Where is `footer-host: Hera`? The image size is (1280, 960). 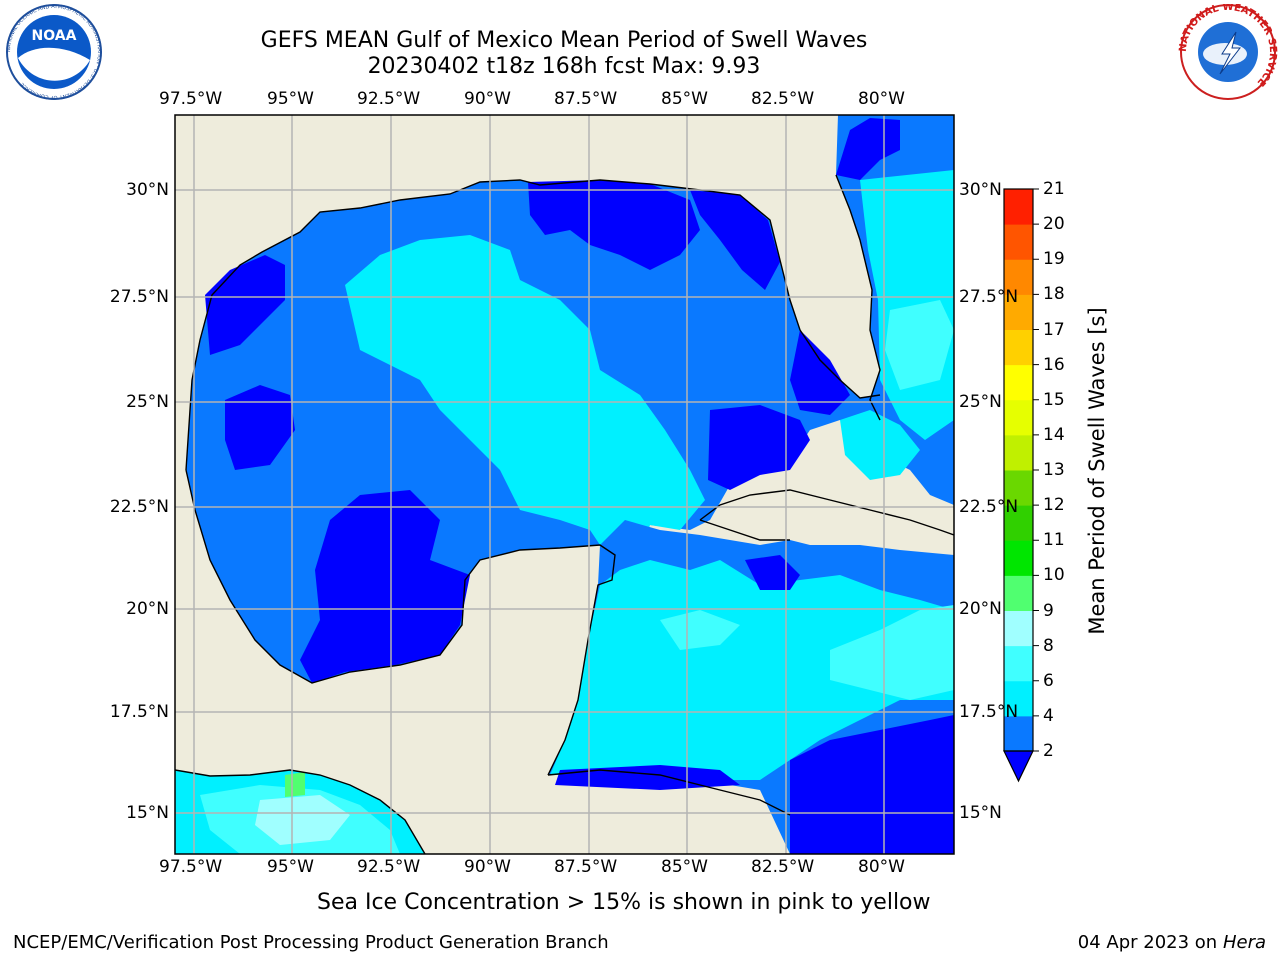 footer-host: Hera is located at coordinates (1244, 942).